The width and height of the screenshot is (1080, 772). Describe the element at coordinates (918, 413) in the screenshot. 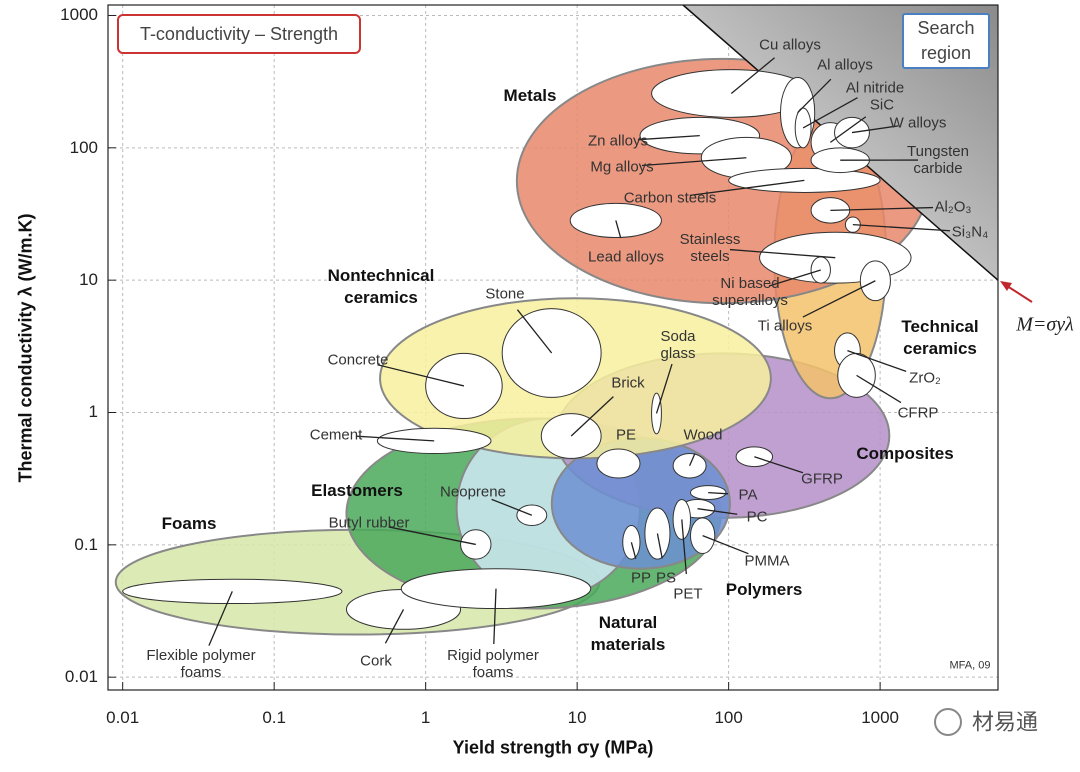

I see `material-label: CFRP` at that location.